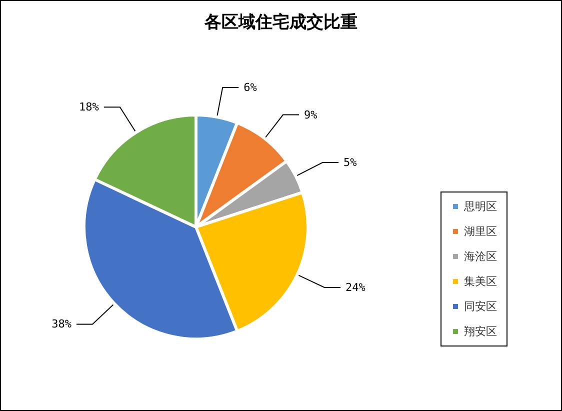 The width and height of the screenshot is (562, 411). What do you see at coordinates (480, 306) in the screenshot?
I see `legend-label: 同安区` at bounding box center [480, 306].